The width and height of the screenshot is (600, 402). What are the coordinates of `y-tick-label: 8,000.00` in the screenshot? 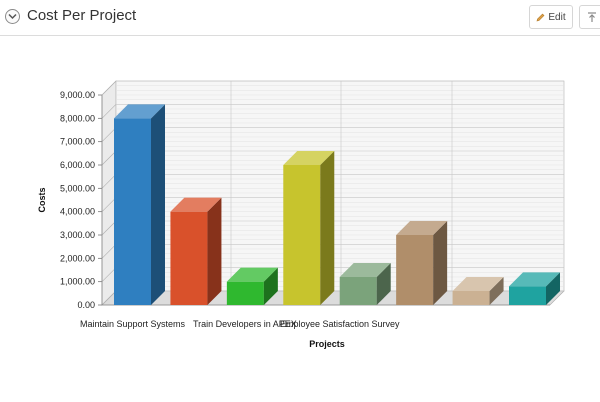 It's located at (77, 118).